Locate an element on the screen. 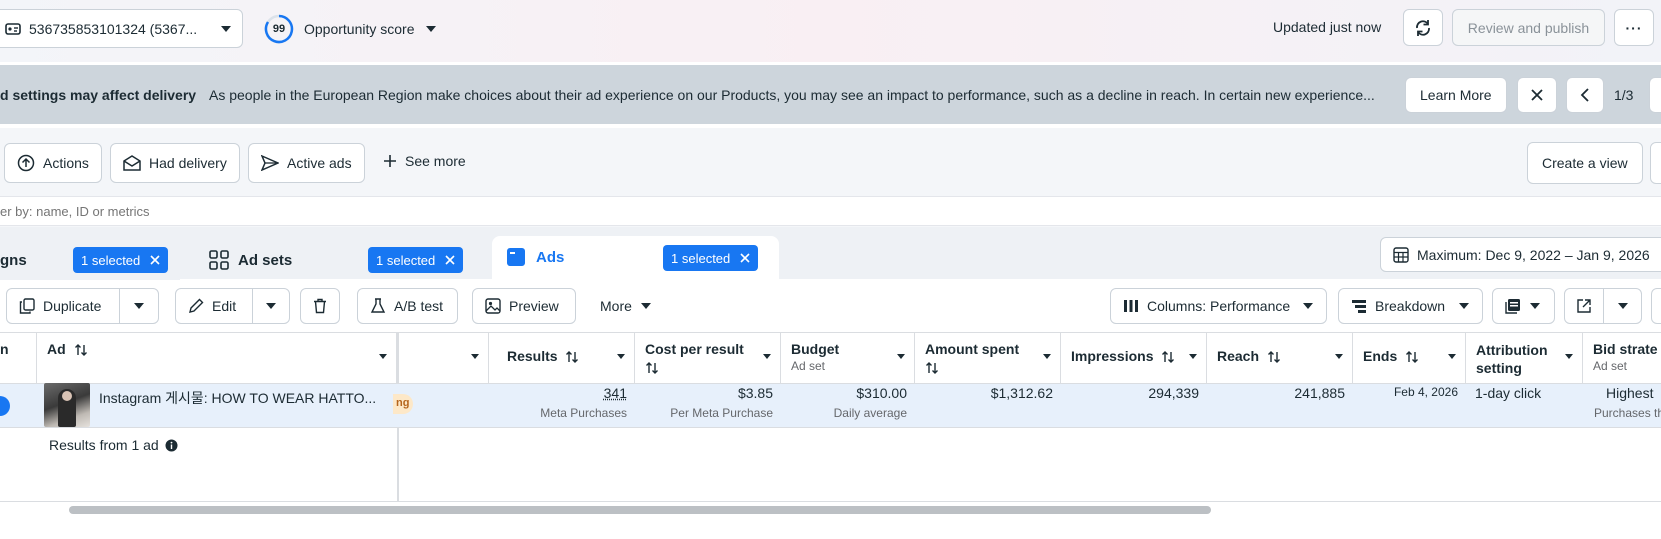 The image size is (1661, 539). date-range-picker: Maximum: Dec 9, 2022 – Jan 9, 2026 is located at coordinates (1520, 254).